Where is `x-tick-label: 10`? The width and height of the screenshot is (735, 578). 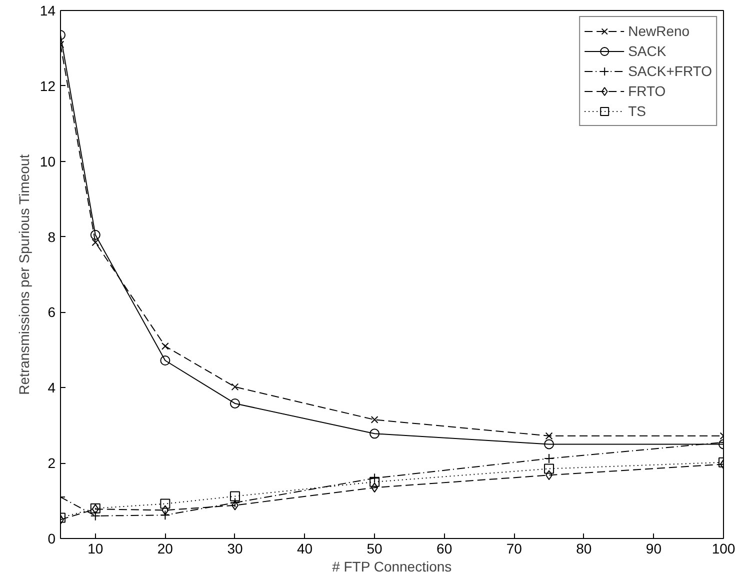 x-tick-label: 10 is located at coordinates (96, 548).